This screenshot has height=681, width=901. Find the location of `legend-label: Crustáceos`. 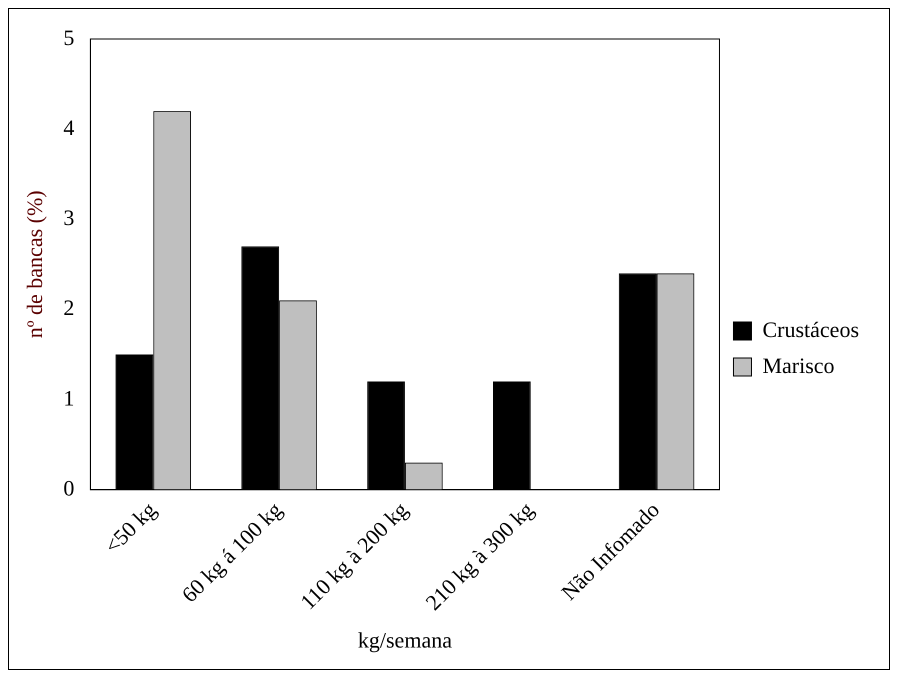

legend-label: Crustáceos is located at coordinates (810, 329).